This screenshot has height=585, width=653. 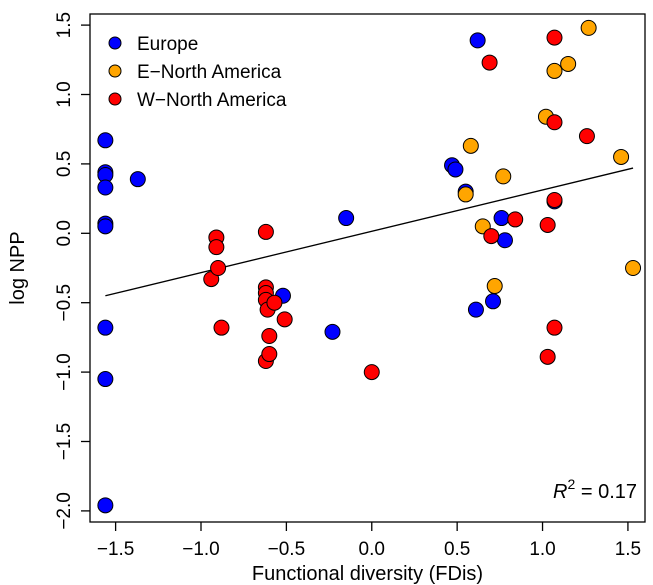 What do you see at coordinates (64, 233) in the screenshot?
I see `y-tick-label: 0.0` at bounding box center [64, 233].